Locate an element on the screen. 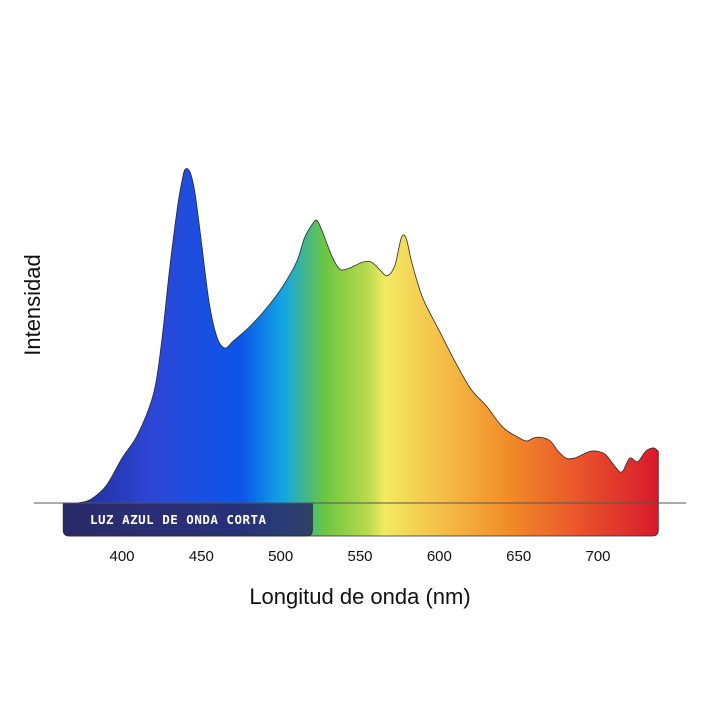 The image size is (720, 721). short-wave-blue-light-band-outline is located at coordinates (187, 520).